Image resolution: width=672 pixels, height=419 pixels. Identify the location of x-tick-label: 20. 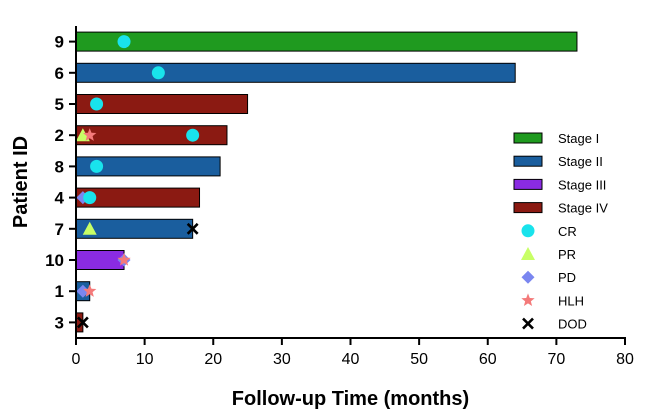
(213, 359).